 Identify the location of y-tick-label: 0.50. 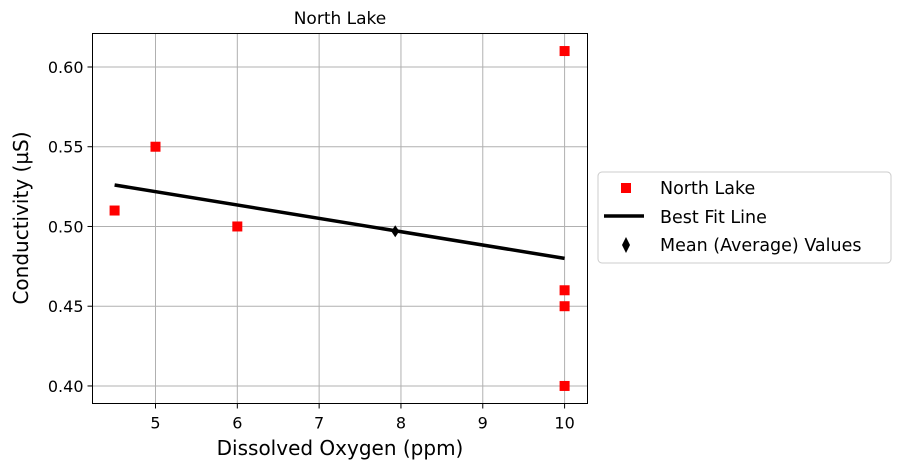
(66, 226).